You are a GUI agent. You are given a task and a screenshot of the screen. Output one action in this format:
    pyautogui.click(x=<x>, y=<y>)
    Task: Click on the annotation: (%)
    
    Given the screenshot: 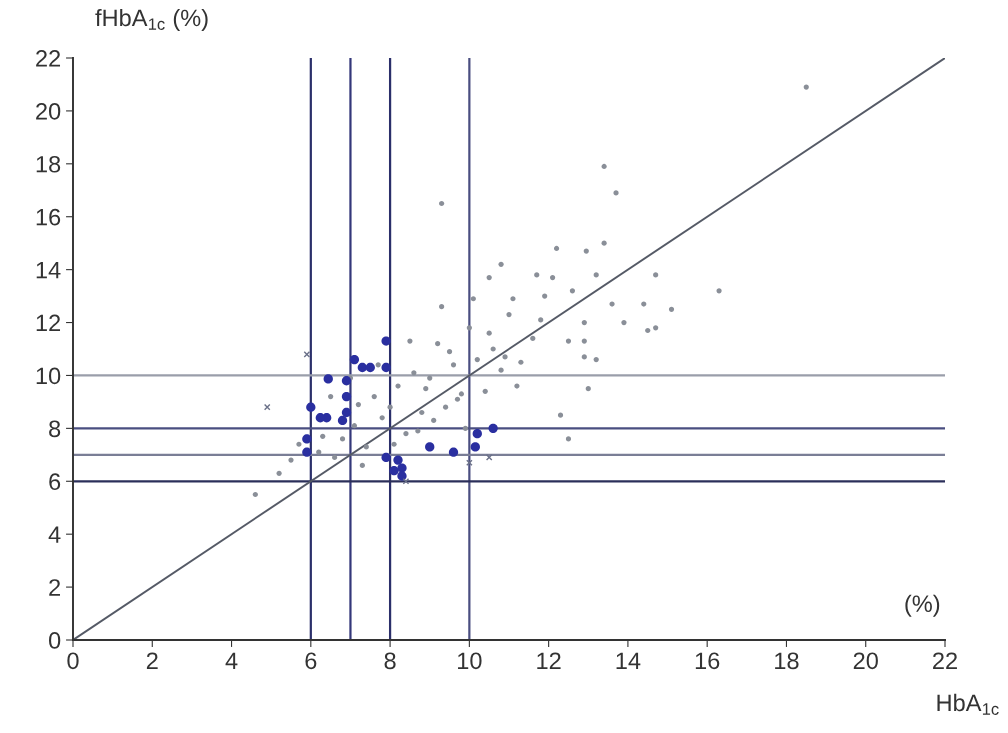 What is the action you would take?
    pyautogui.click(x=922, y=605)
    